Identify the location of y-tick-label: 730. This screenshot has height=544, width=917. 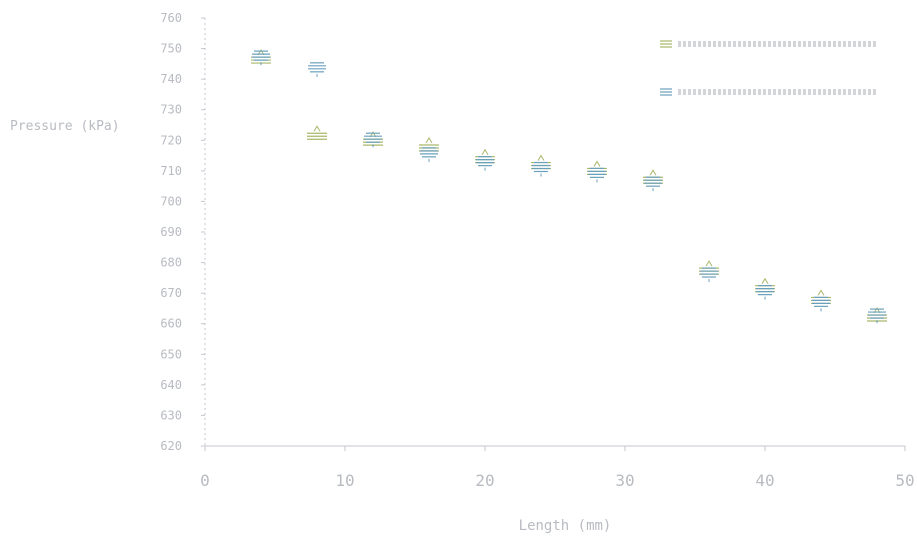
(171, 110).